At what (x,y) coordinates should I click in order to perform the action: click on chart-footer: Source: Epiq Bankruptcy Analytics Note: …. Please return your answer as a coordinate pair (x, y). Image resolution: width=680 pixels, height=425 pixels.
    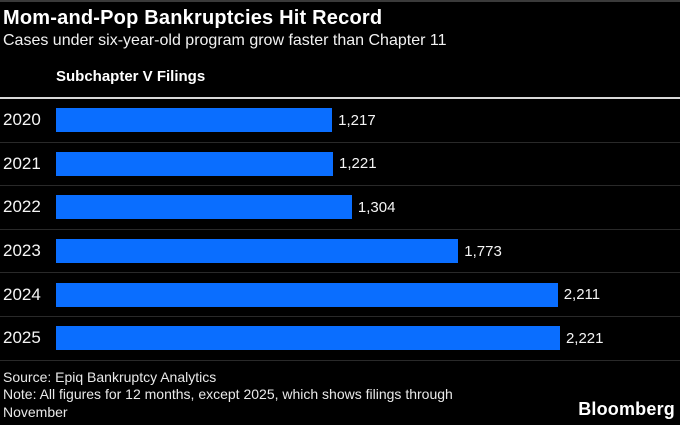
    Looking at the image, I should click on (340, 391).